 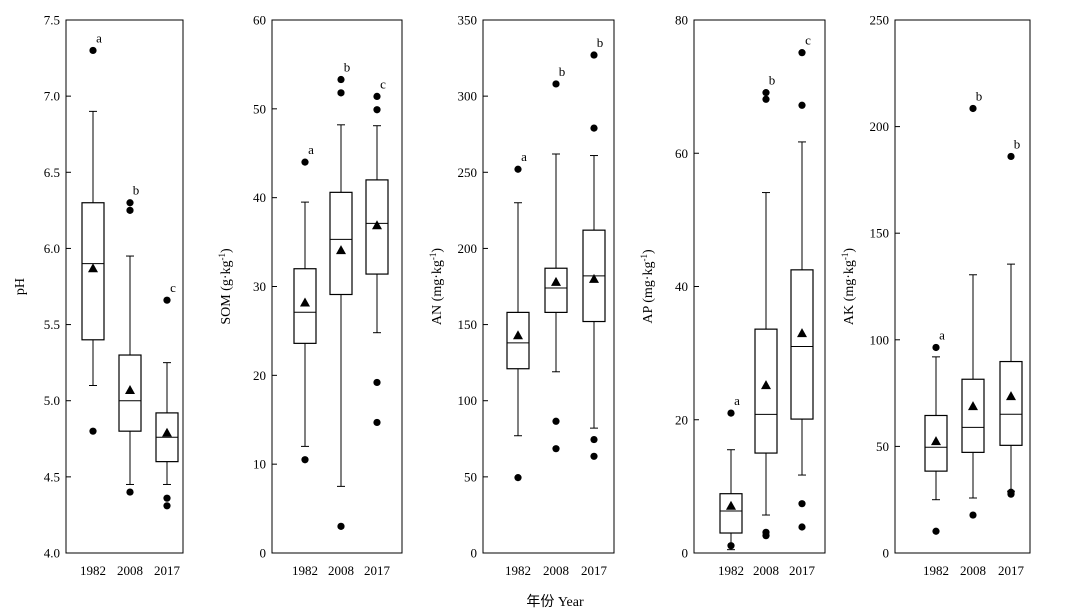 What do you see at coordinates (93, 570) in the screenshot?
I see `panel-1-x-tick-label: 1982` at bounding box center [93, 570].